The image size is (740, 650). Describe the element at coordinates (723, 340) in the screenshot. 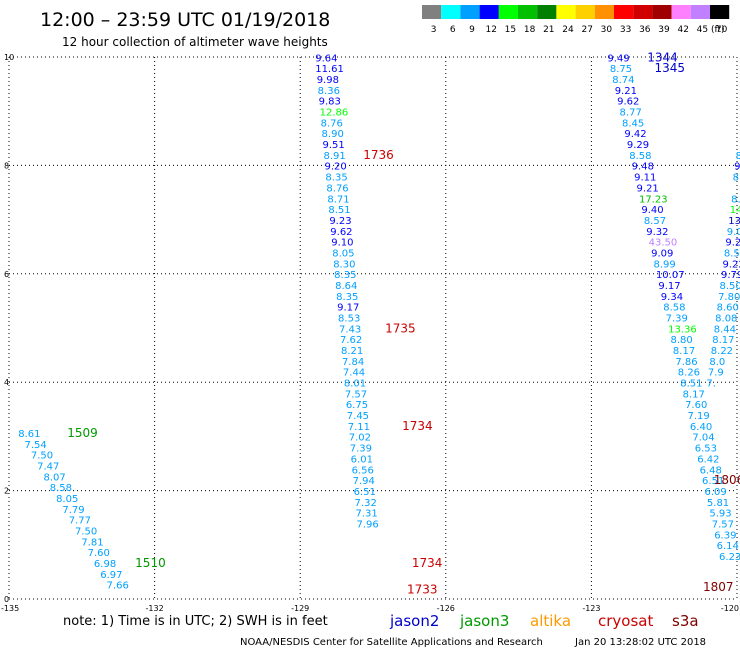

I see `swh-value: 8.17` at that location.